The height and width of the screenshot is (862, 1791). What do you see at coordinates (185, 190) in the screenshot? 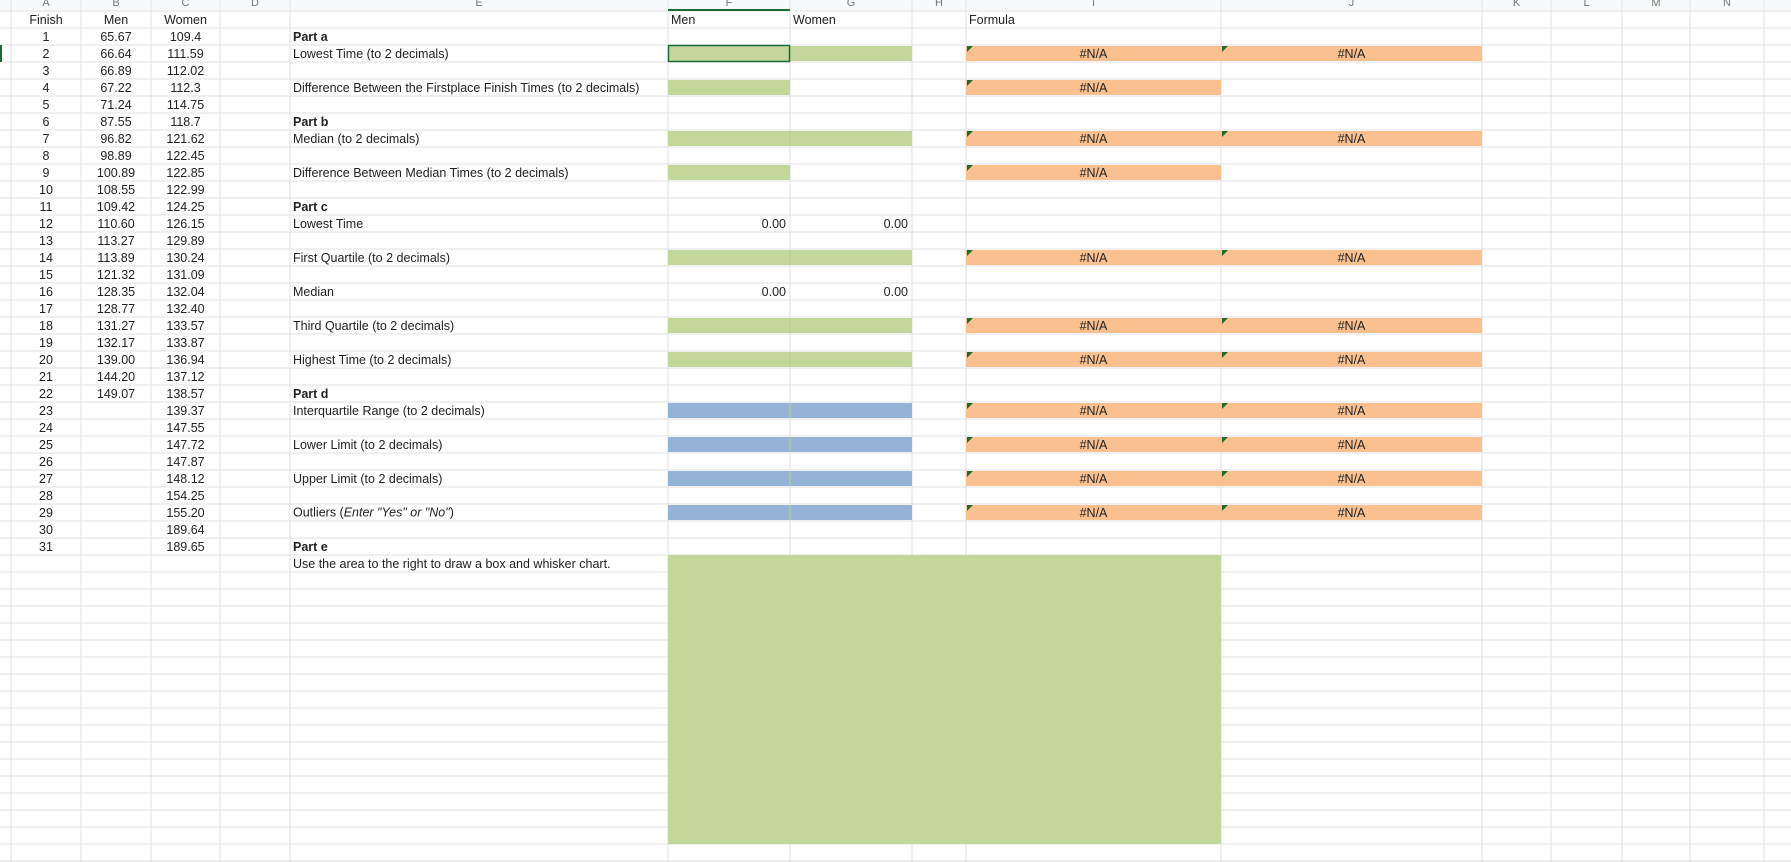
I see `finish-cell: 122.99` at bounding box center [185, 190].